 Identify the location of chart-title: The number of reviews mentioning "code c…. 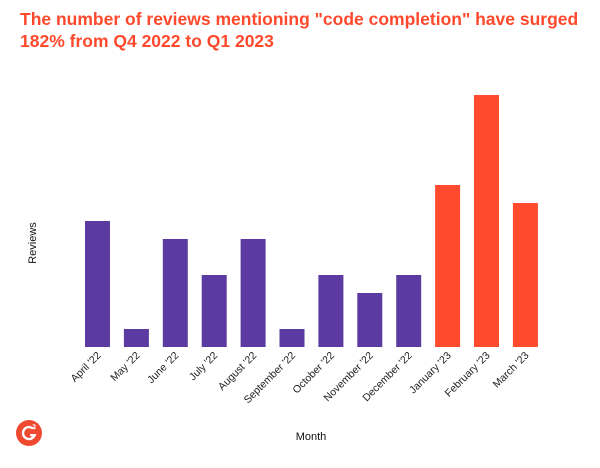
(299, 30).